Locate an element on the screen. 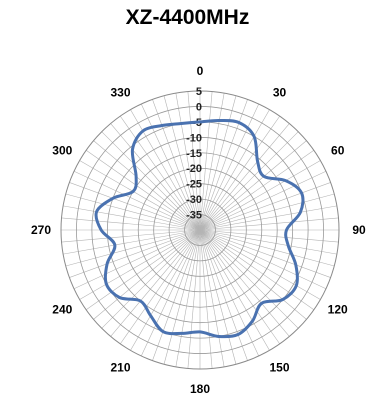  angle-tick-label: 30 is located at coordinates (280, 92).